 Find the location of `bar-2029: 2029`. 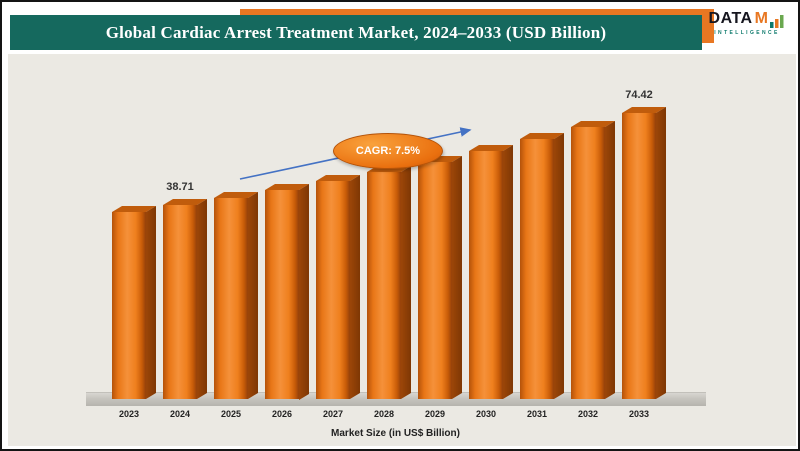

bar-2029: 2029 is located at coordinates (440, 287).